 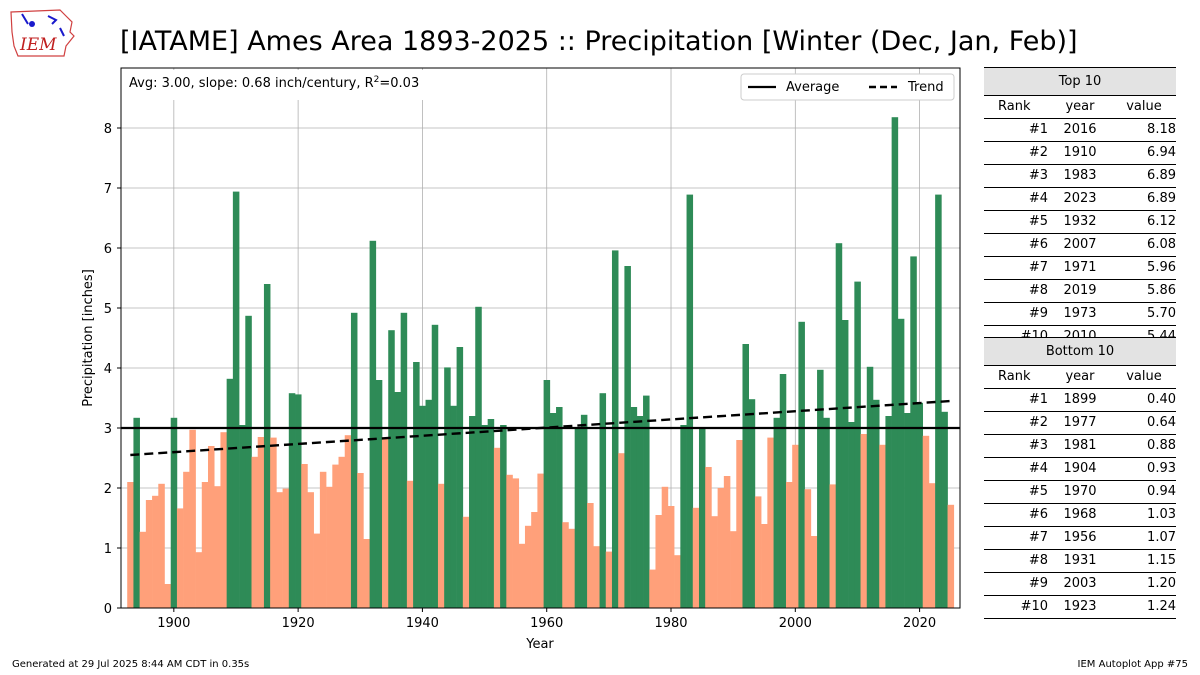 I want to click on rank-cell: #5, so click(x=1038, y=491).